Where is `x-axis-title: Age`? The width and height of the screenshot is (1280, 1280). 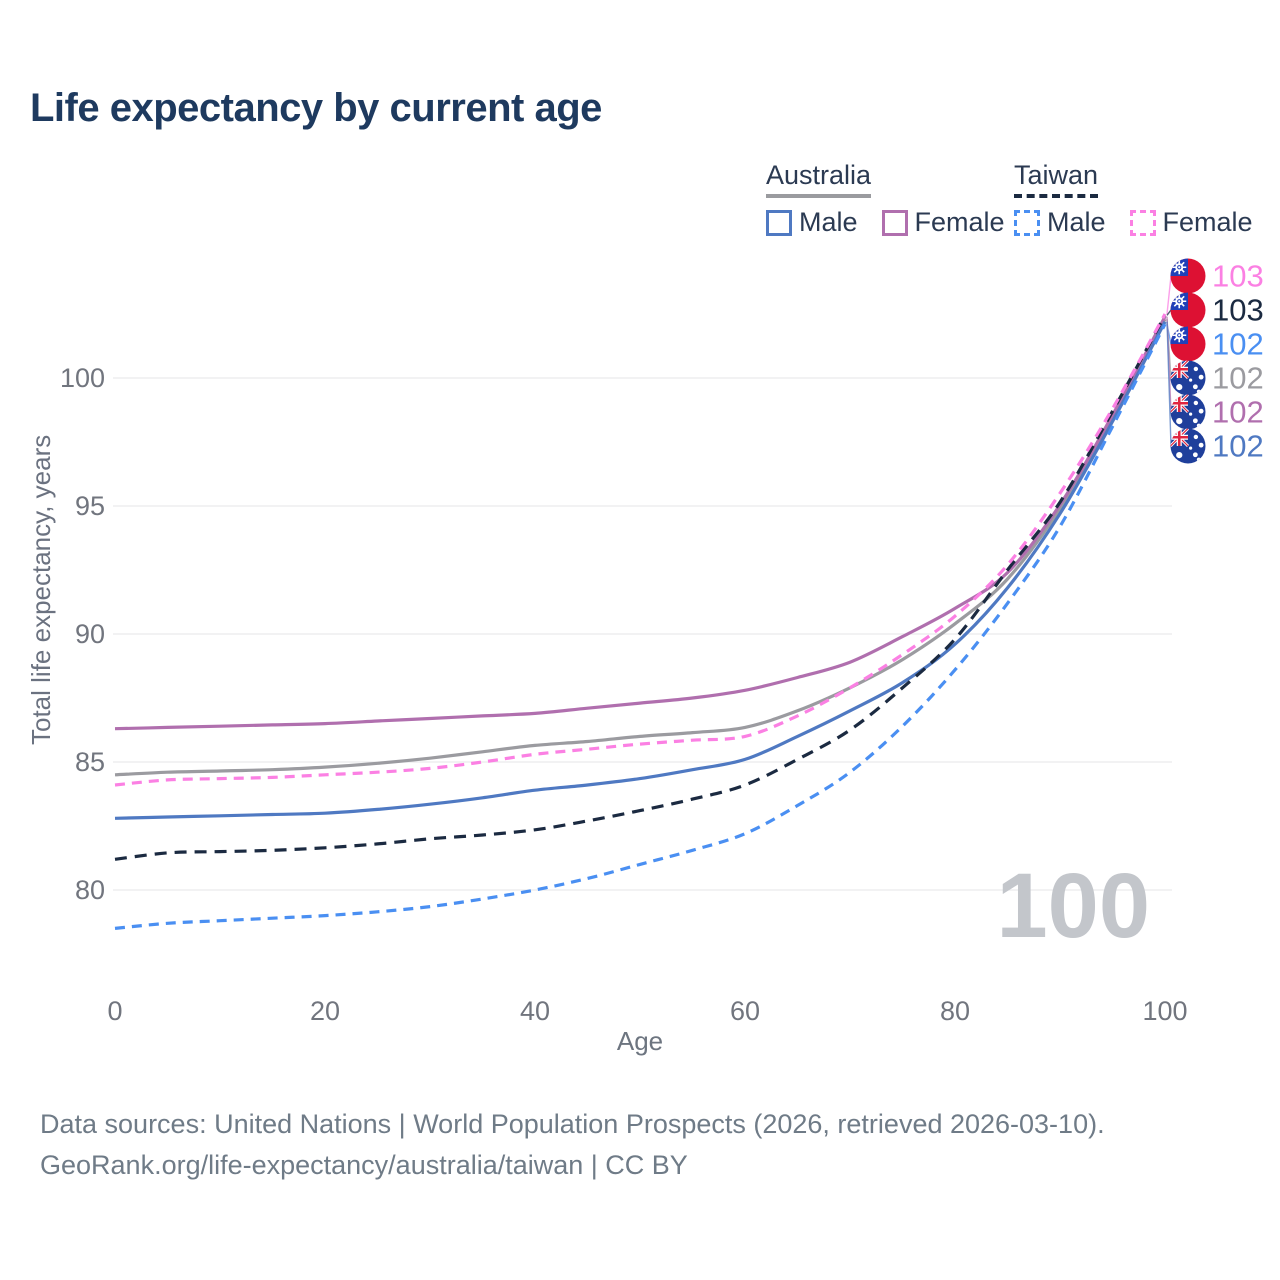
x-axis-title: Age is located at coordinates (640, 1041).